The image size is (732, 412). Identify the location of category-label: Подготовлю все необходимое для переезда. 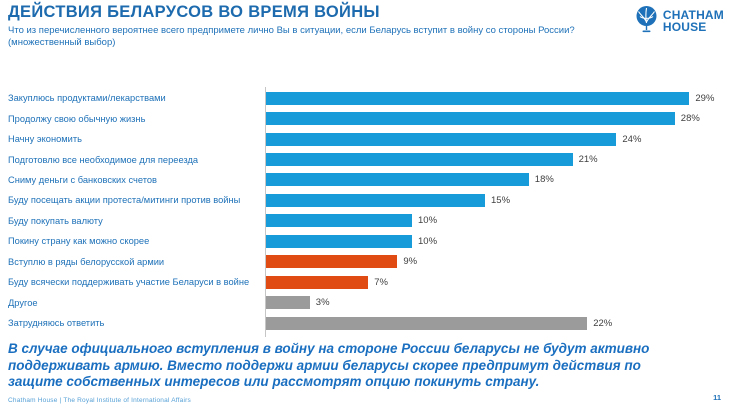
(103, 159).